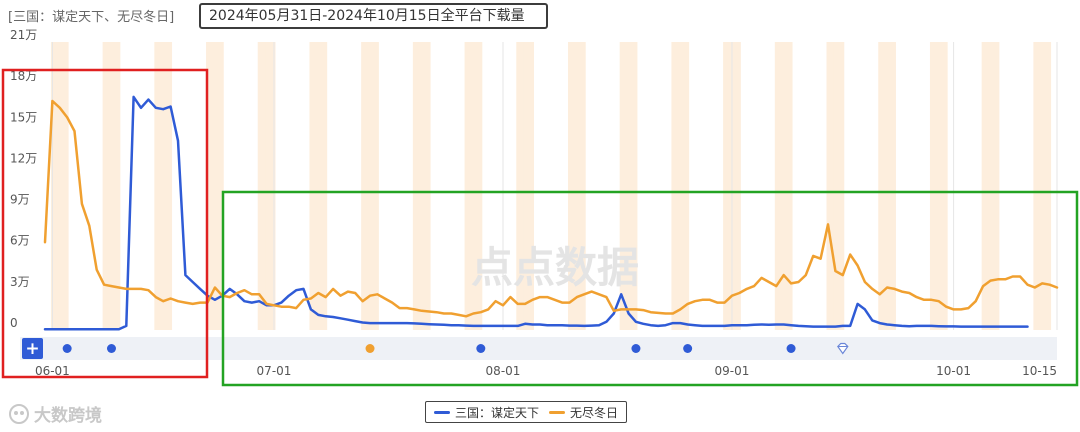 Image resolution: width=1080 pixels, height=432 pixels. I want to click on x-tick-label: 07-01, so click(274, 371).